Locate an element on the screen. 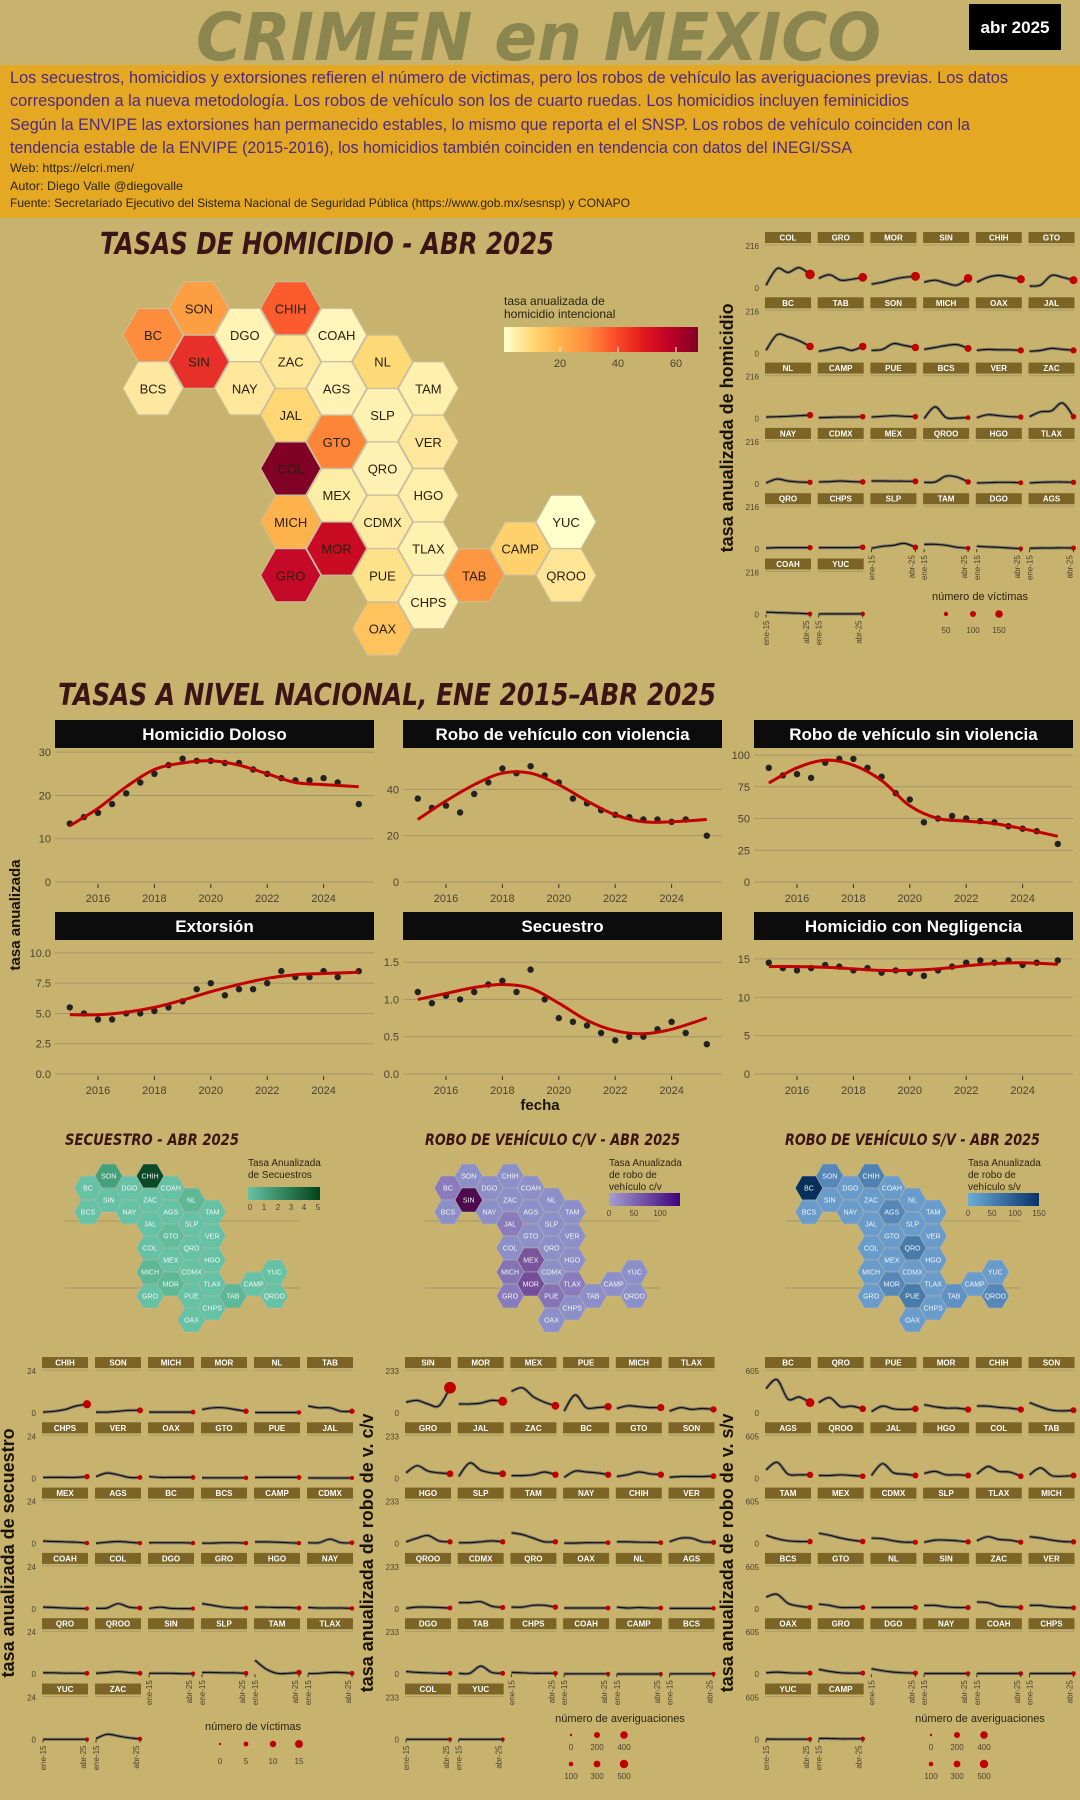 The height and width of the screenshot is (1800, 1080). panel-strip-label: CHPS is located at coordinates (533, 1624).